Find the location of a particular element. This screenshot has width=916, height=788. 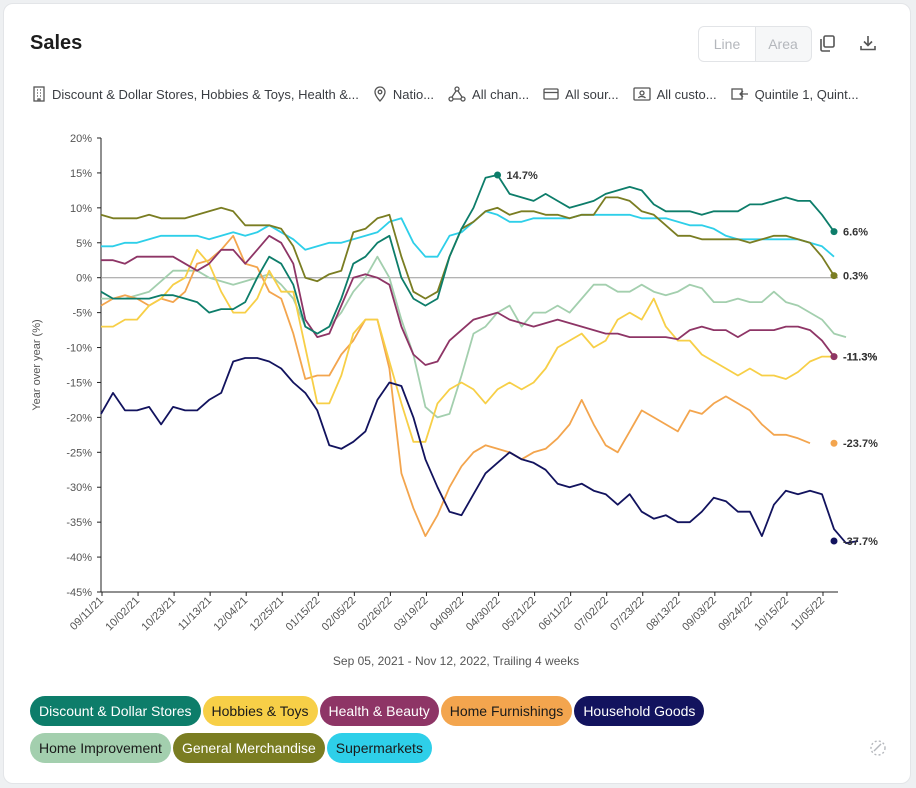

series-end-label: -23.7% is located at coordinates (860, 444).